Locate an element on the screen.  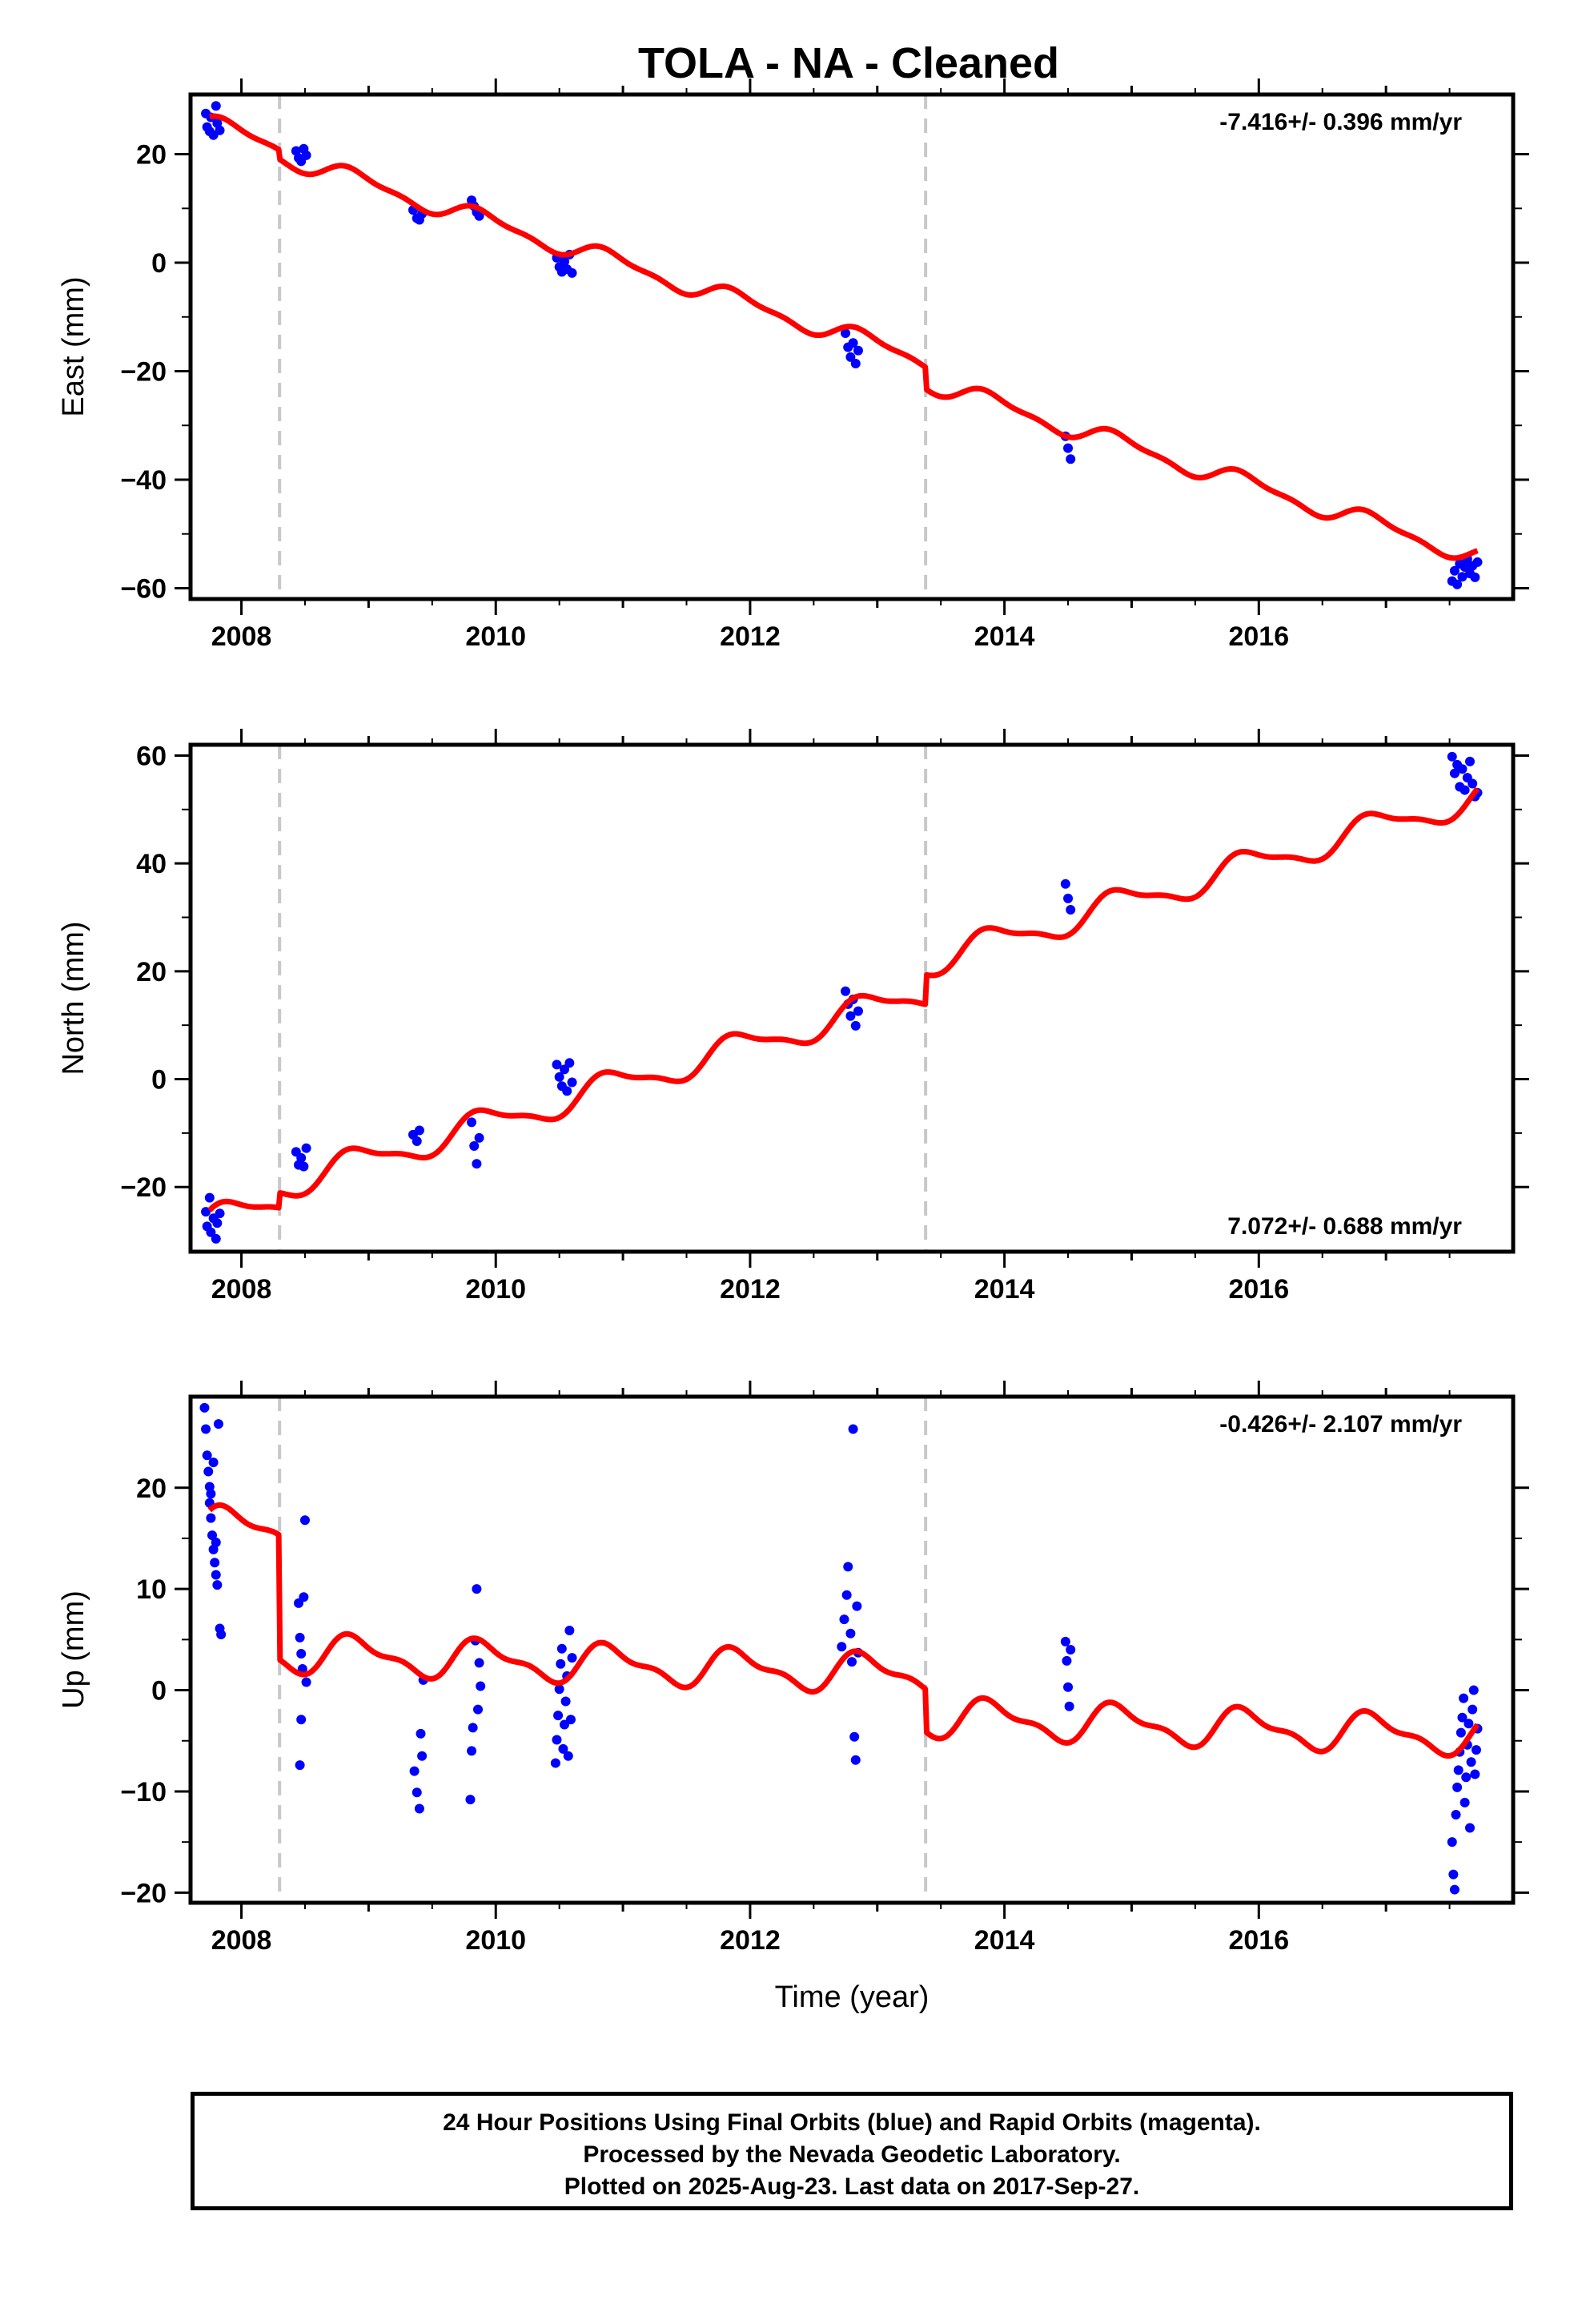
y-tick-label: 20 is located at coordinates (151, 972).